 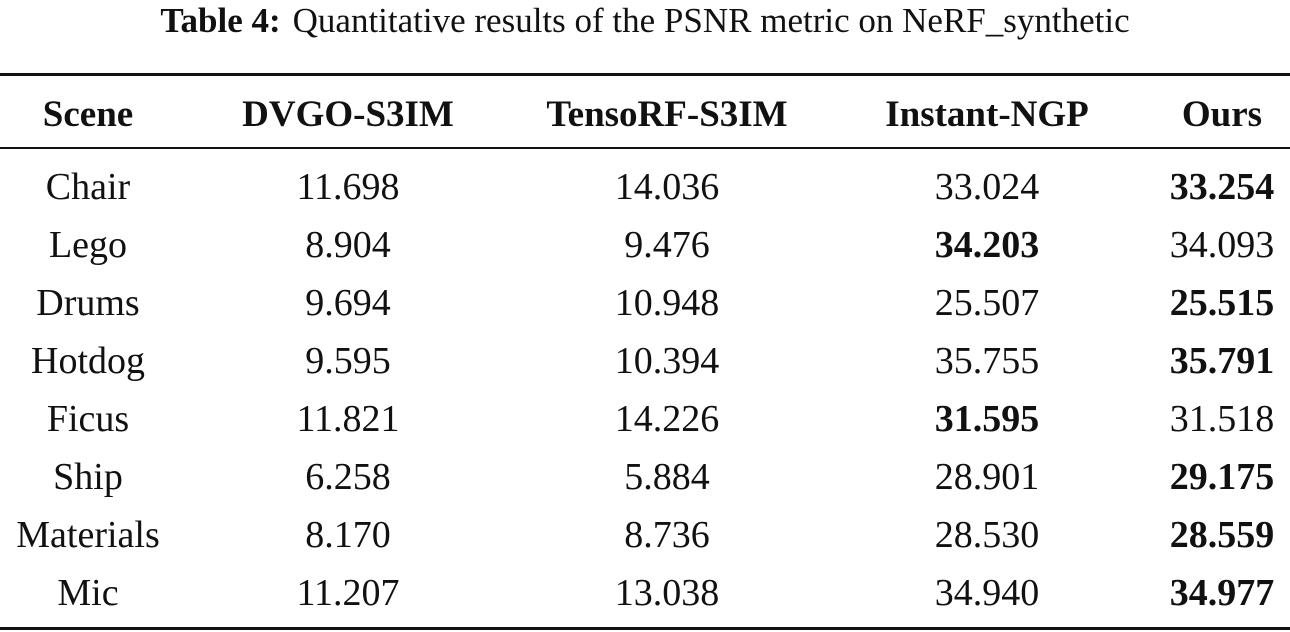 I want to click on value-cell: 33.024, so click(x=987, y=187).